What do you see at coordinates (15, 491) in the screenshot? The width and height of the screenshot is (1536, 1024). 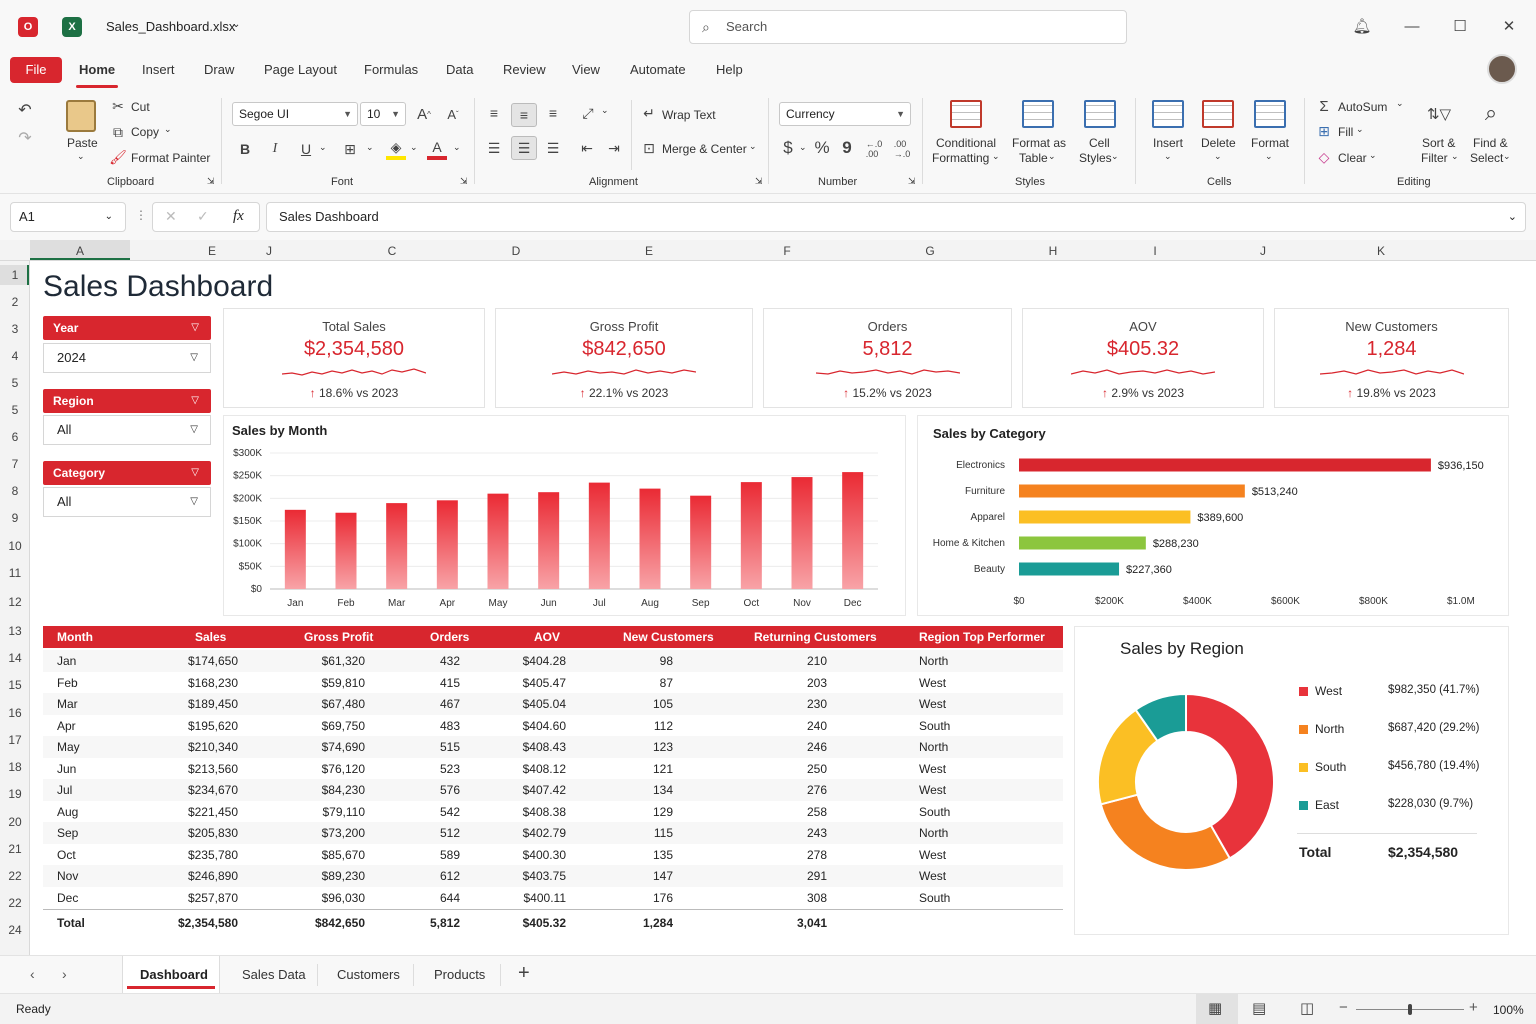 I see `row-header: 8` at bounding box center [15, 491].